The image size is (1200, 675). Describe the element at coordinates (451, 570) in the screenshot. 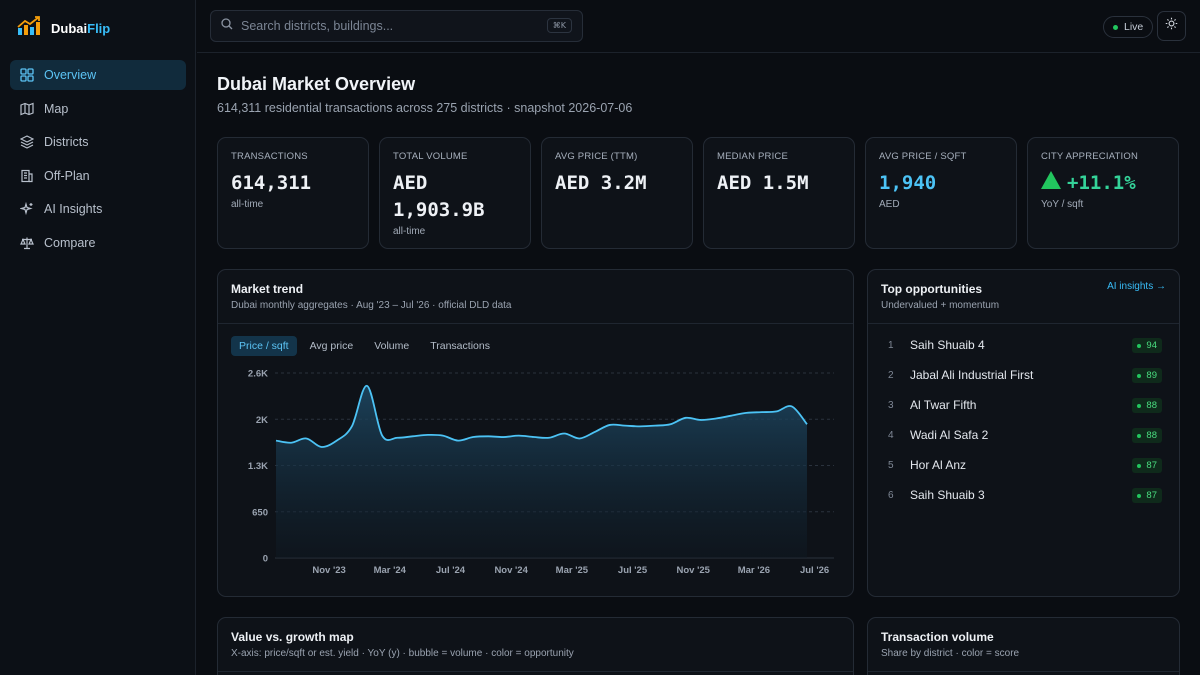

I see `x-tick-label: Jul '24` at that location.